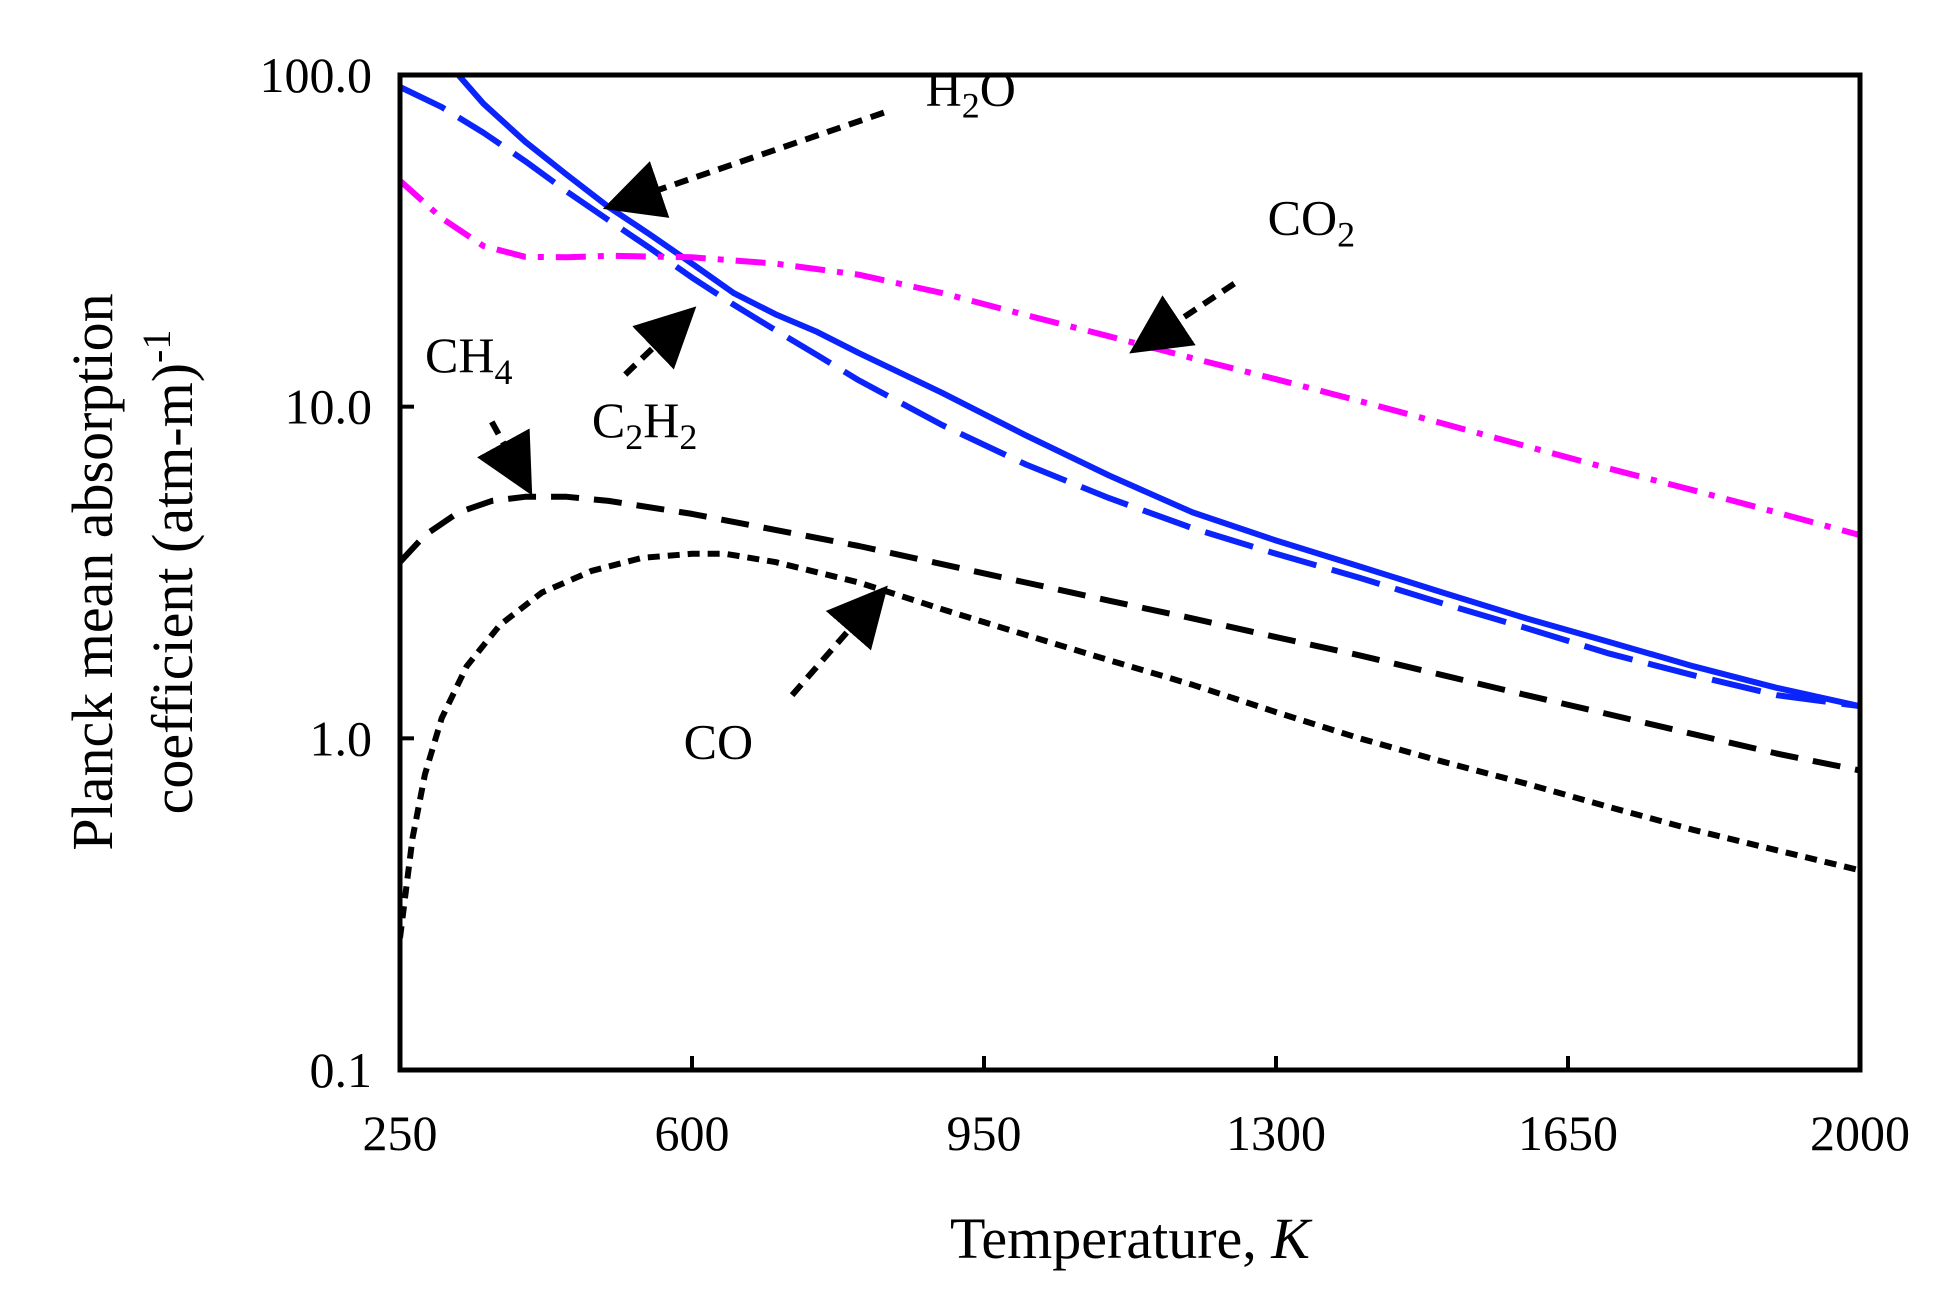 The height and width of the screenshot is (1295, 1942). What do you see at coordinates (971, 92) in the screenshot?
I see `annotation-label-h2o: H2O` at bounding box center [971, 92].